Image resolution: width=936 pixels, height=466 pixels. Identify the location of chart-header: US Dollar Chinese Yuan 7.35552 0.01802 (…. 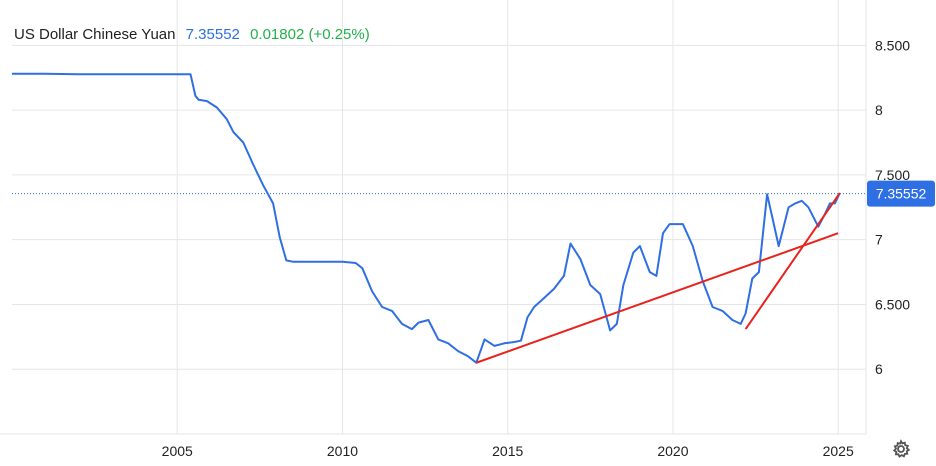
(192, 34).